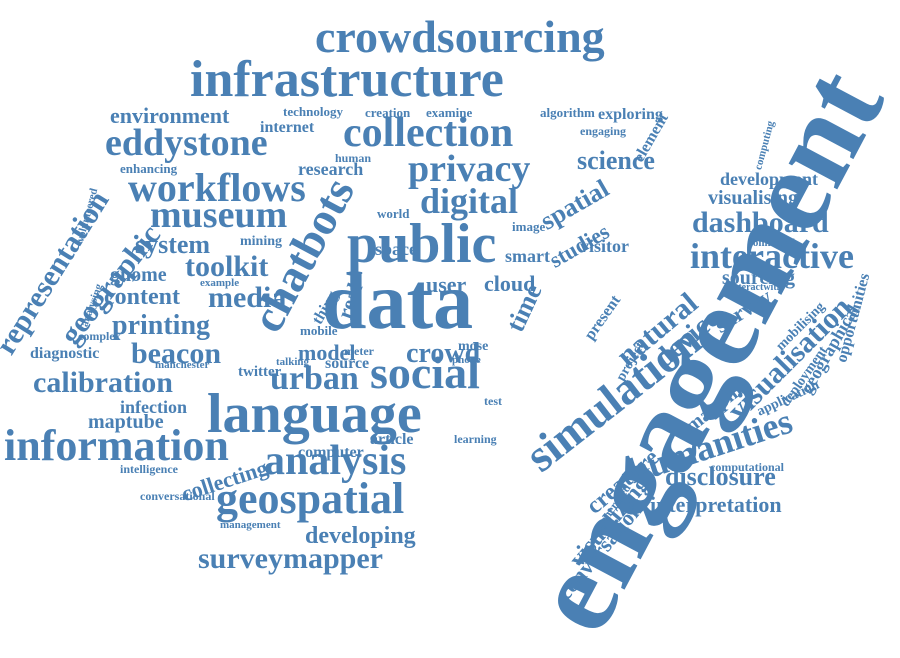 This screenshot has width=900, height=658. I want to click on word-technology: technology, so click(313, 111).